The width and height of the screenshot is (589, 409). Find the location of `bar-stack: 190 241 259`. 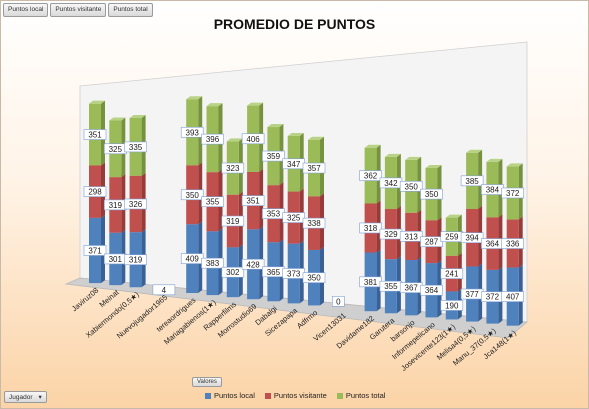

bar-stack: 190 241 259 is located at coordinates (452, 267).